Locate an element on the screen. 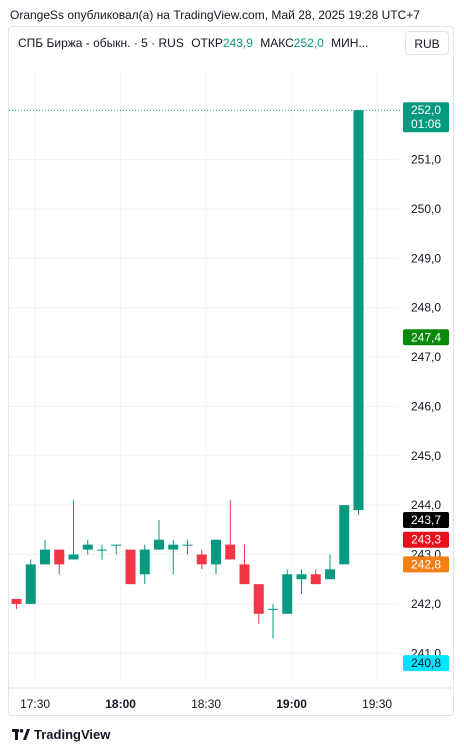 This screenshot has width=464, height=752. y-tick-label: 244,0 is located at coordinates (426, 505).